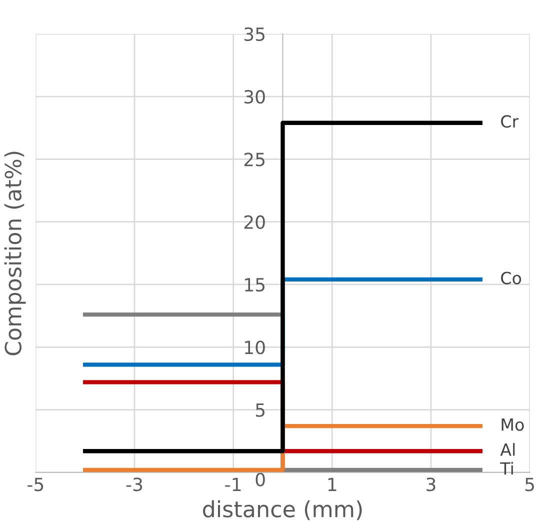 This screenshot has width=549, height=522. Describe the element at coordinates (254, 34) in the screenshot. I see `y-tick-label: 35` at that location.